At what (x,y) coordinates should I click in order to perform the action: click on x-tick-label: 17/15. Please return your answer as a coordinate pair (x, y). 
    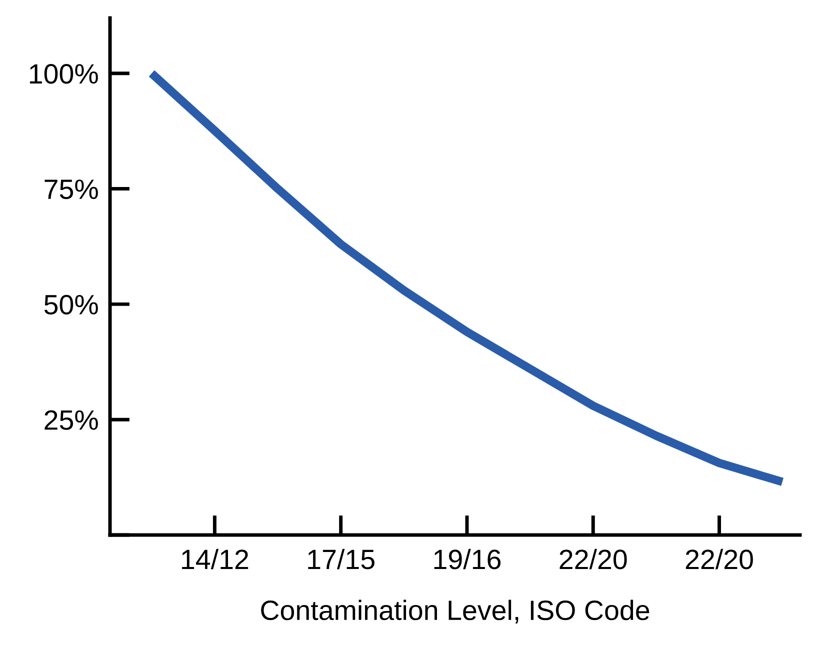
    Looking at the image, I should click on (341, 559).